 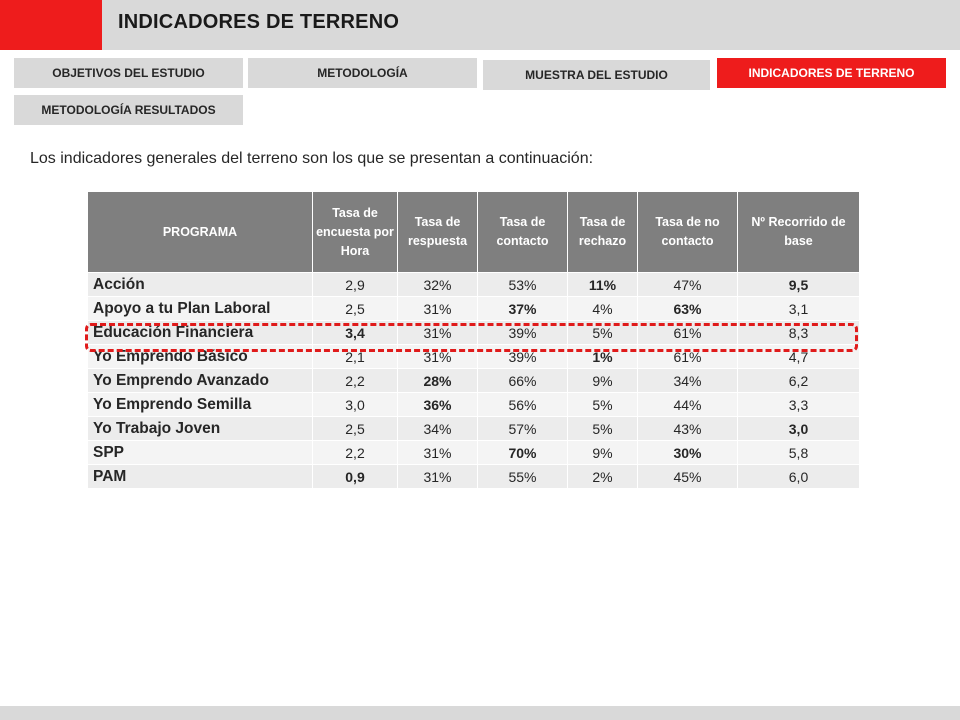 I want to click on table-row: Yo Emprendo Básico 2,1 31% 39% 1% 61% 4,7, so click(x=473, y=356).